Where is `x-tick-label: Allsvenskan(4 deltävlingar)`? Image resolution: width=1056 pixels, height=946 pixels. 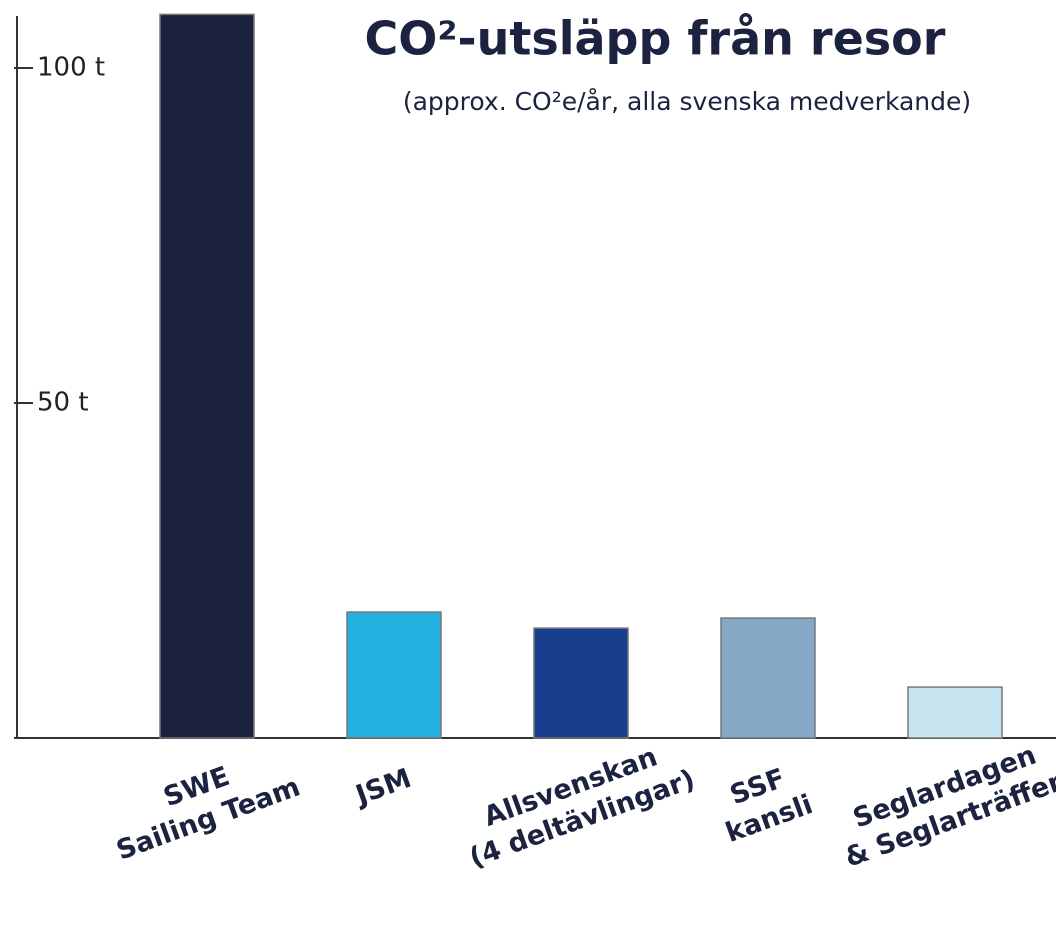
x-tick-label: Allsvenskan(4 deltävlingar) is located at coordinates (582, 807).